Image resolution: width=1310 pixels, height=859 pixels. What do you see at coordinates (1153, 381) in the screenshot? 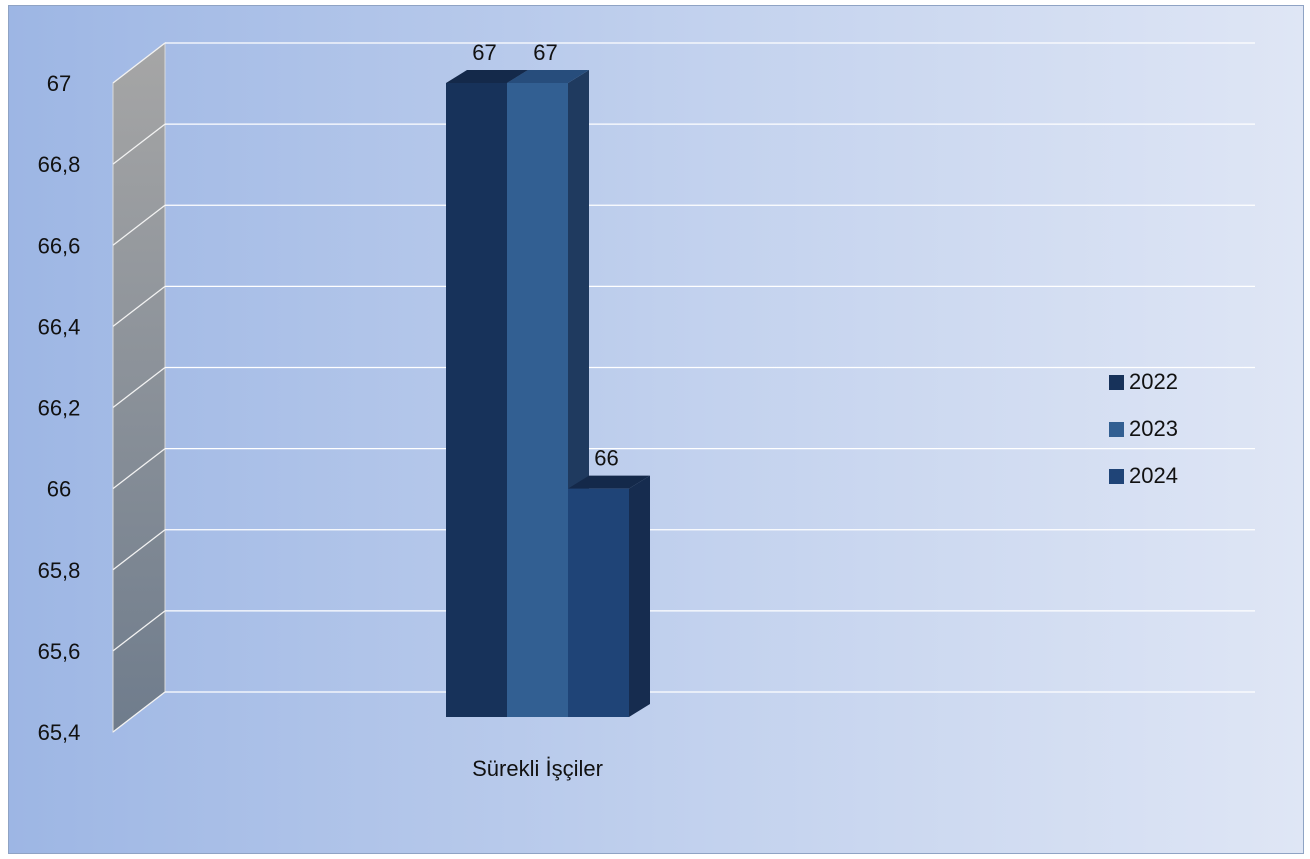
I see `legend-label: 2022` at bounding box center [1153, 381].